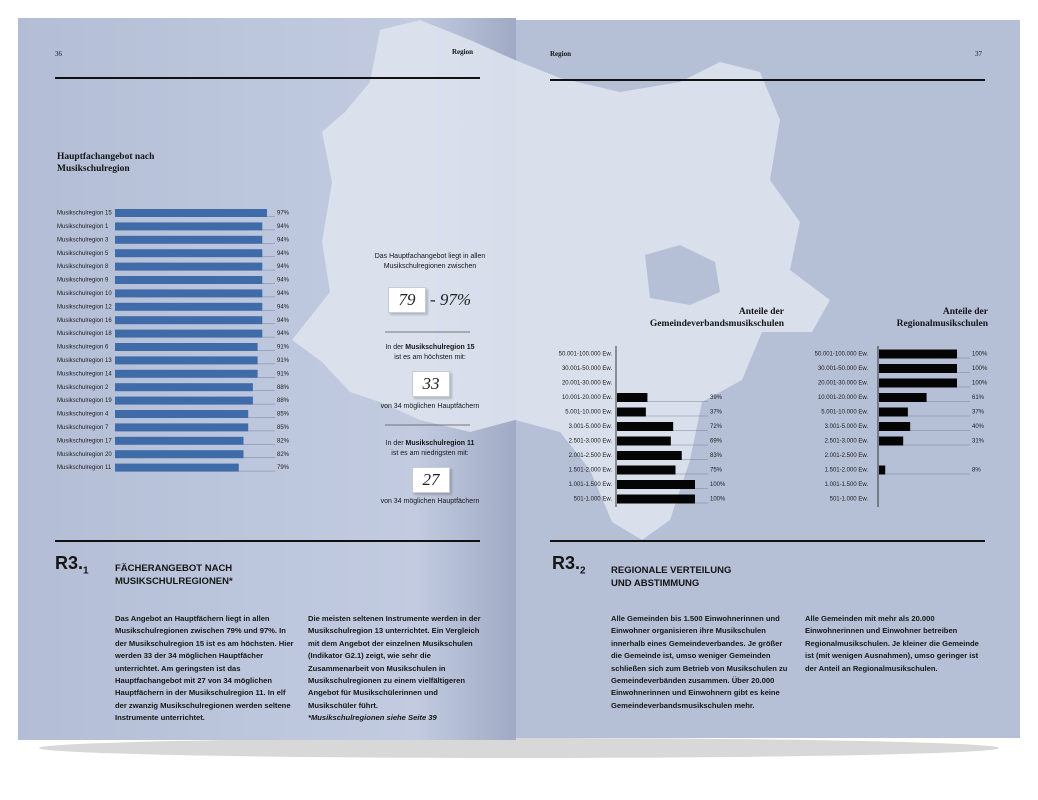  What do you see at coordinates (431, 384) in the screenshot?
I see `number-box: 33` at bounding box center [431, 384].